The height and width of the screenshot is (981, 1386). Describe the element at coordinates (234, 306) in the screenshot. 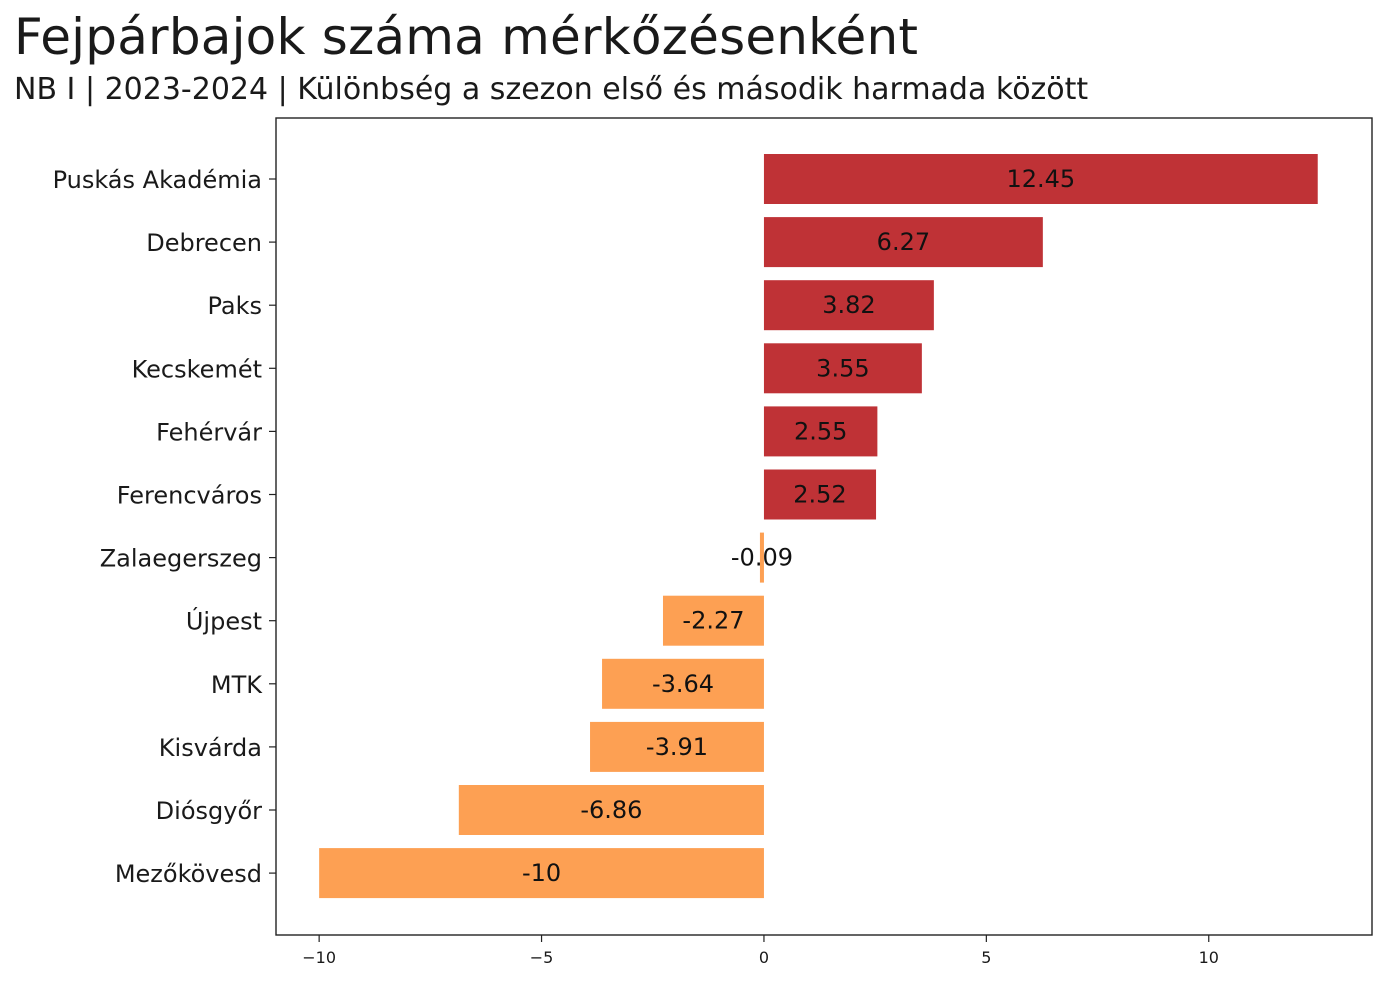

I see `category-label: Paks` at that location.